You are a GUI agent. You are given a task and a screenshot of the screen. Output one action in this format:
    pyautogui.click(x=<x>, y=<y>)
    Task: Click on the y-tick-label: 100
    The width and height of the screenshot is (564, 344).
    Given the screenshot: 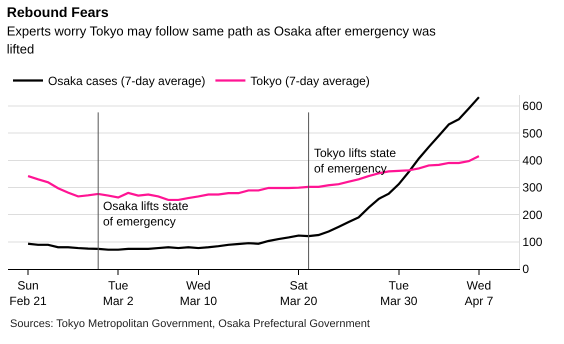 What is the action you would take?
    pyautogui.click(x=532, y=242)
    